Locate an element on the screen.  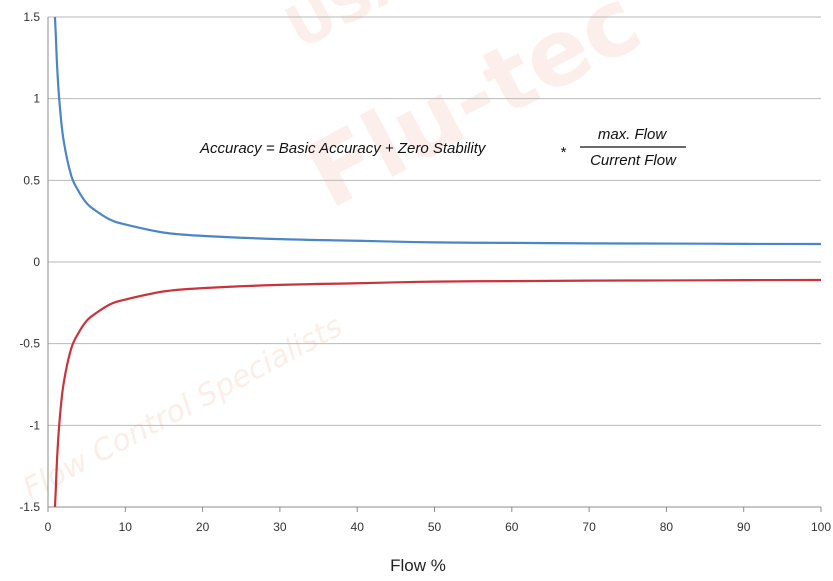
x-axis: 0 10 20 30 40 50 60 70 80 90 100 is located at coordinates (438, 520).